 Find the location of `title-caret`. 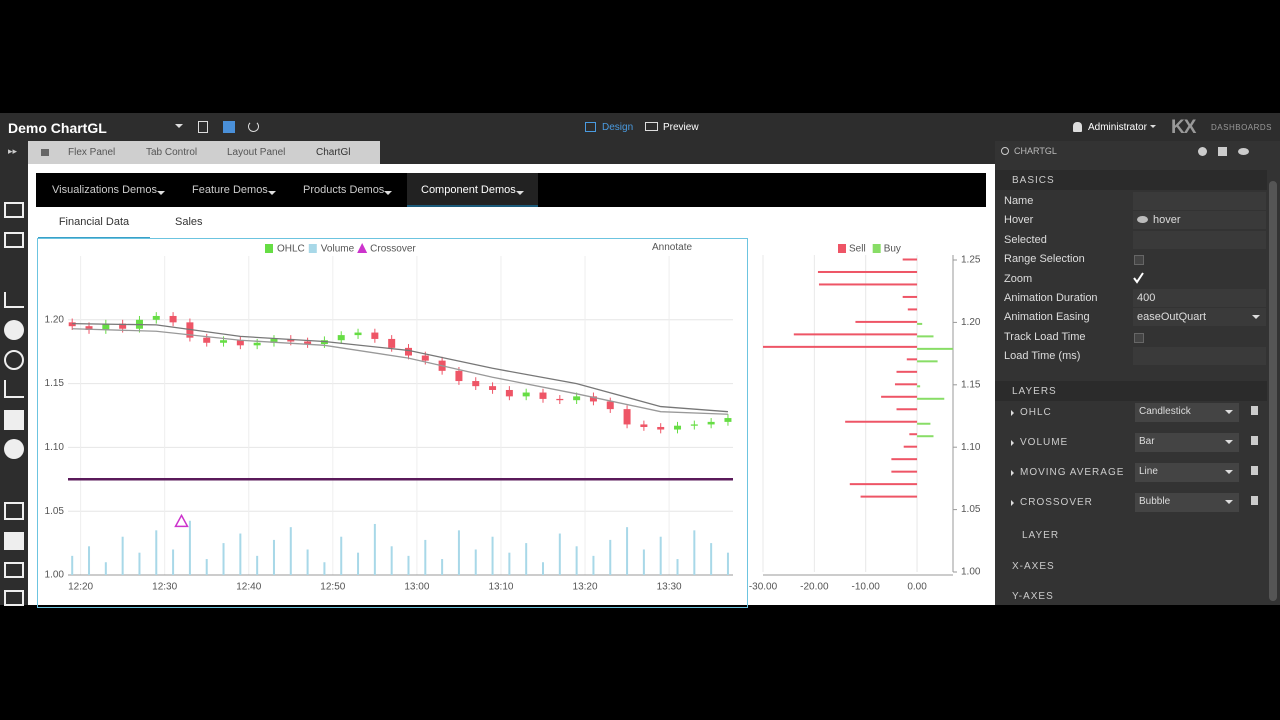

title-caret is located at coordinates (179, 128).